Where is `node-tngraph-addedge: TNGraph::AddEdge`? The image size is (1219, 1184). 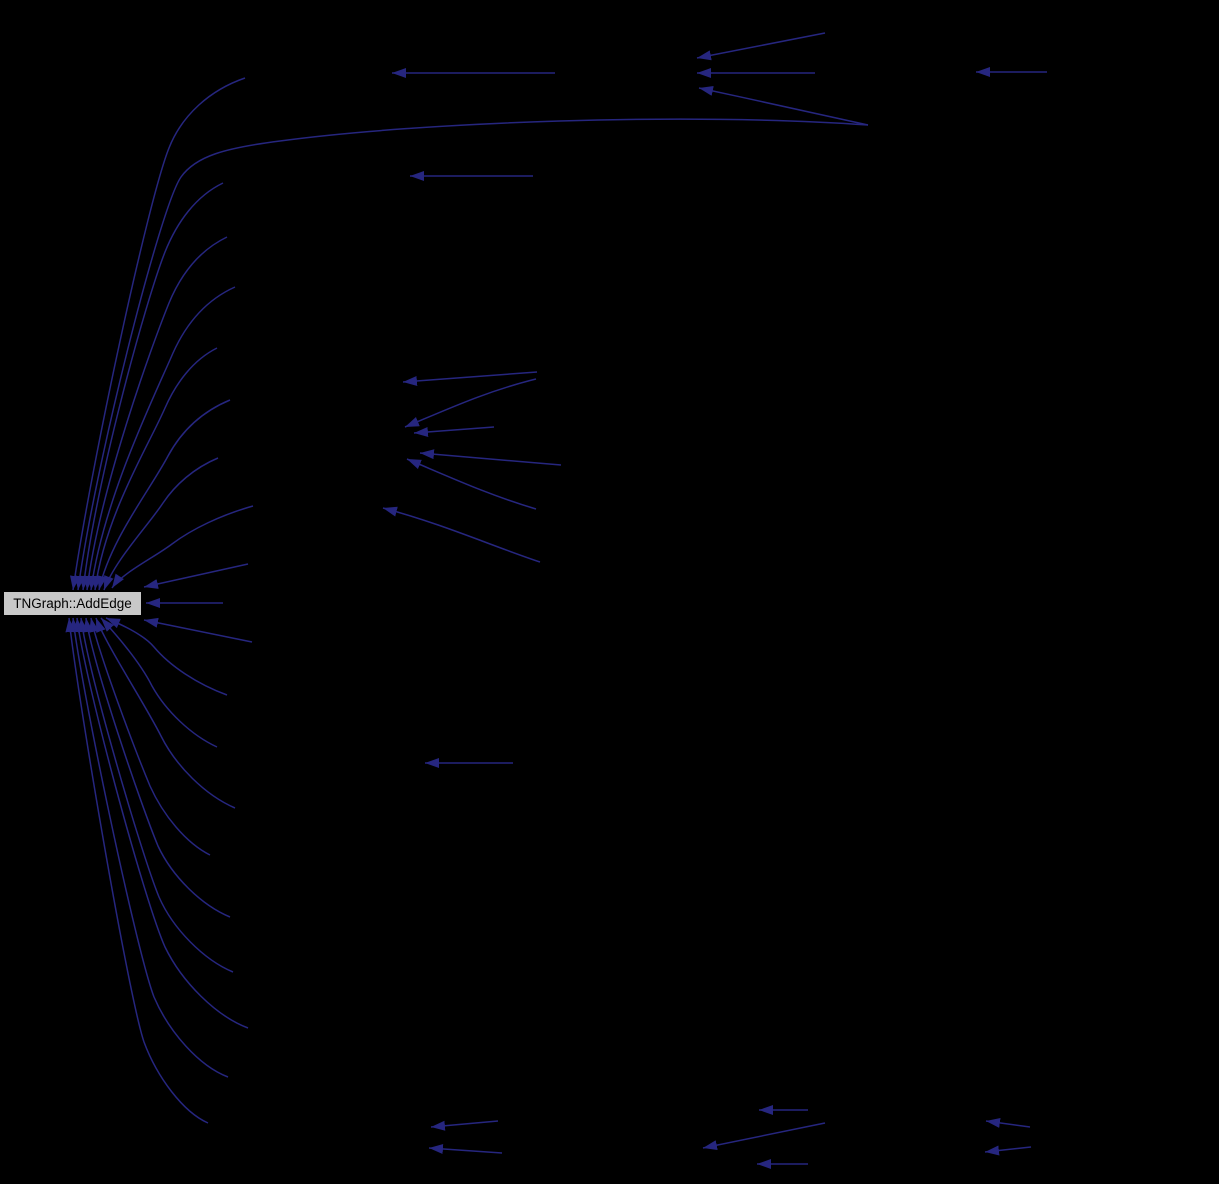 node-tngraph-addedge: TNGraph::AddEdge is located at coordinates (72, 603).